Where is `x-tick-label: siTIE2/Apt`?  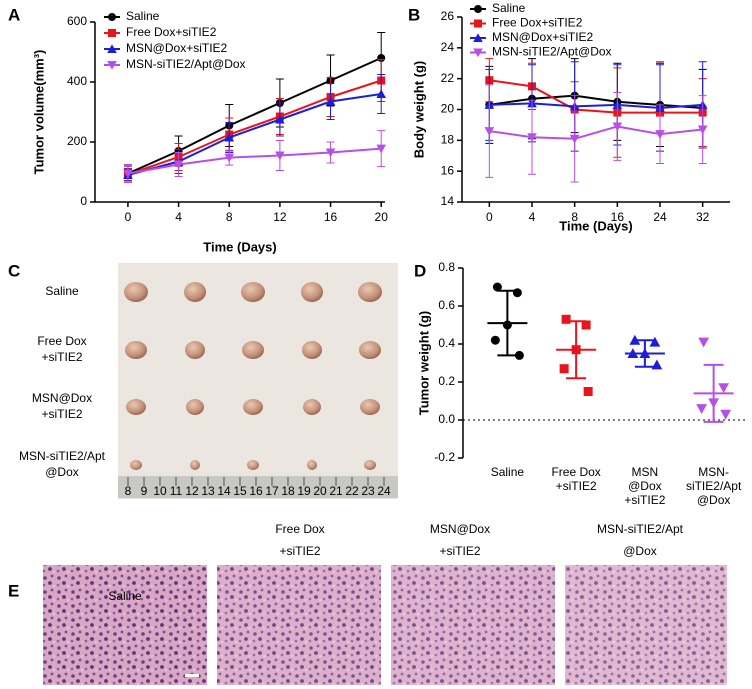
x-tick-label: siTIE2/Apt is located at coordinates (714, 486).